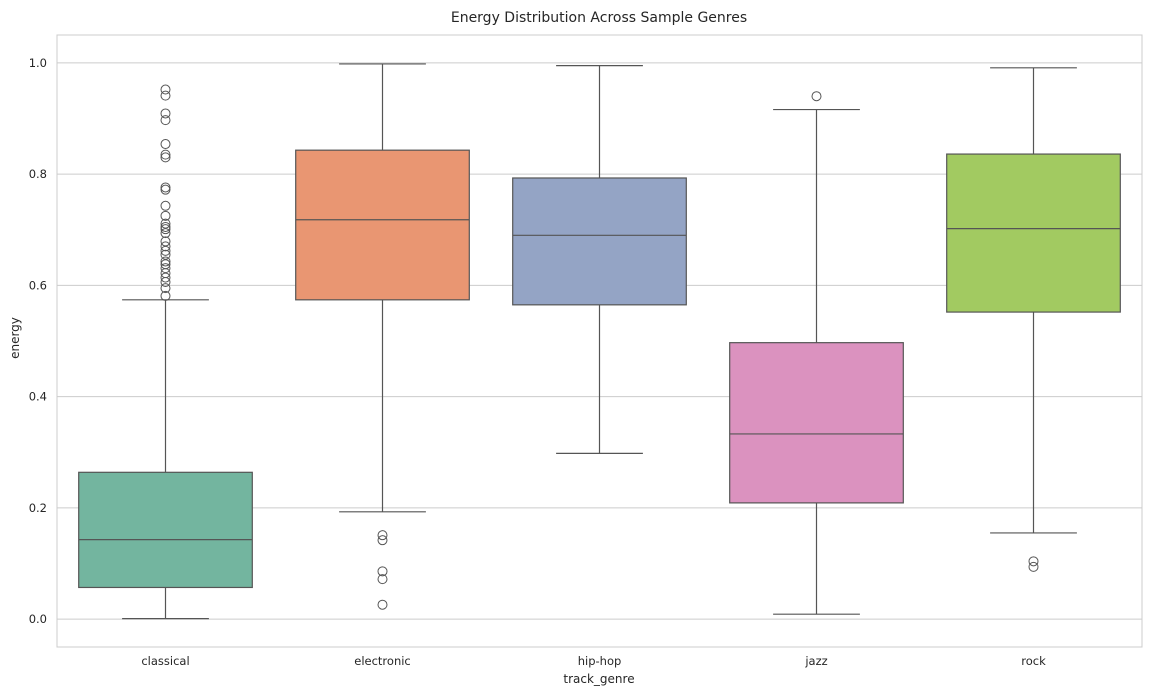 This screenshot has height=696, width=1151. What do you see at coordinates (15, 338) in the screenshot?
I see `y-axis-label: energy` at bounding box center [15, 338].